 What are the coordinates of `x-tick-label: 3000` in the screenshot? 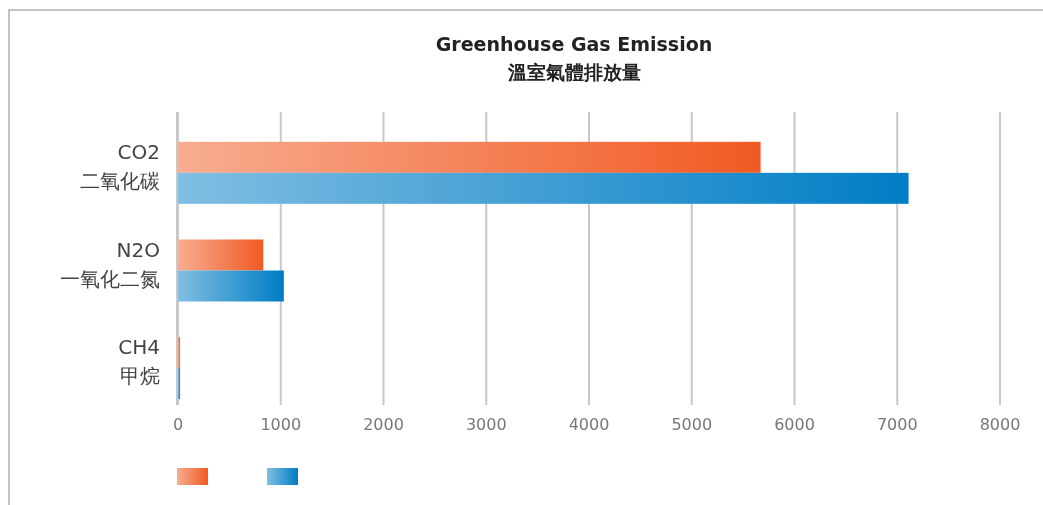 It's located at (486, 424).